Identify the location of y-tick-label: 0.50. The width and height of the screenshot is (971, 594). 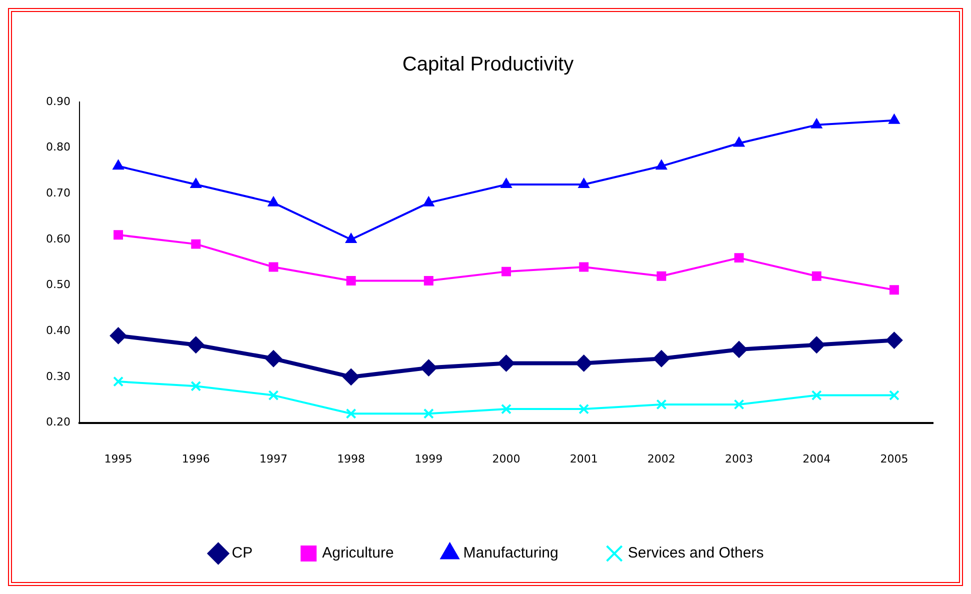
(58, 285).